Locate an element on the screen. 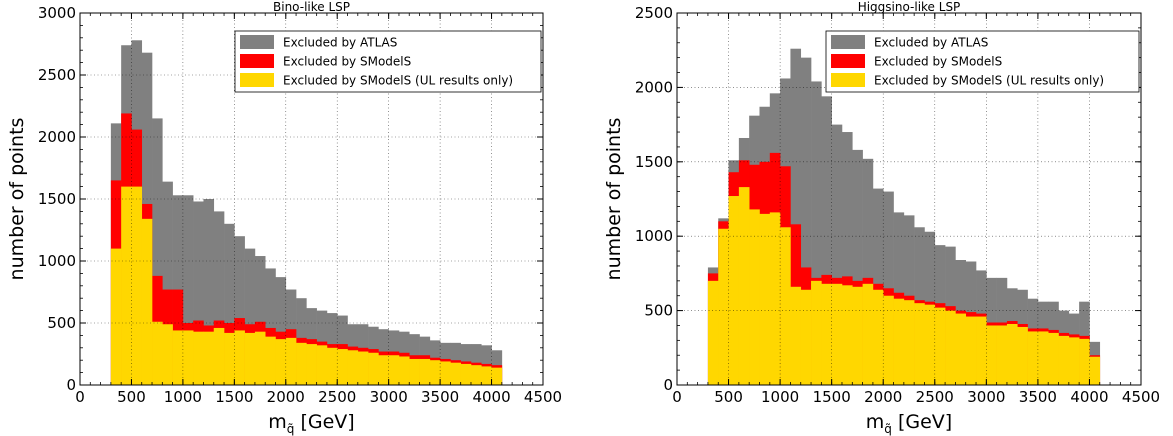 Image resolution: width=1173 pixels, height=436 pixels. x-tick-label: 1000 is located at coordinates (780, 397).